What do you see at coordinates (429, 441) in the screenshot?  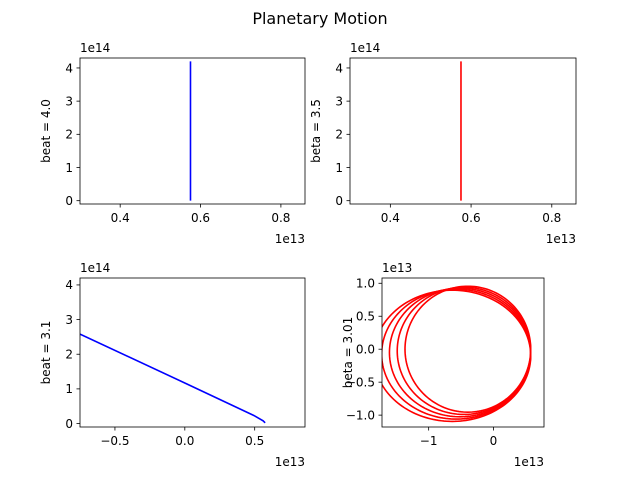 I see `x-tick-label: −1` at bounding box center [429, 441].